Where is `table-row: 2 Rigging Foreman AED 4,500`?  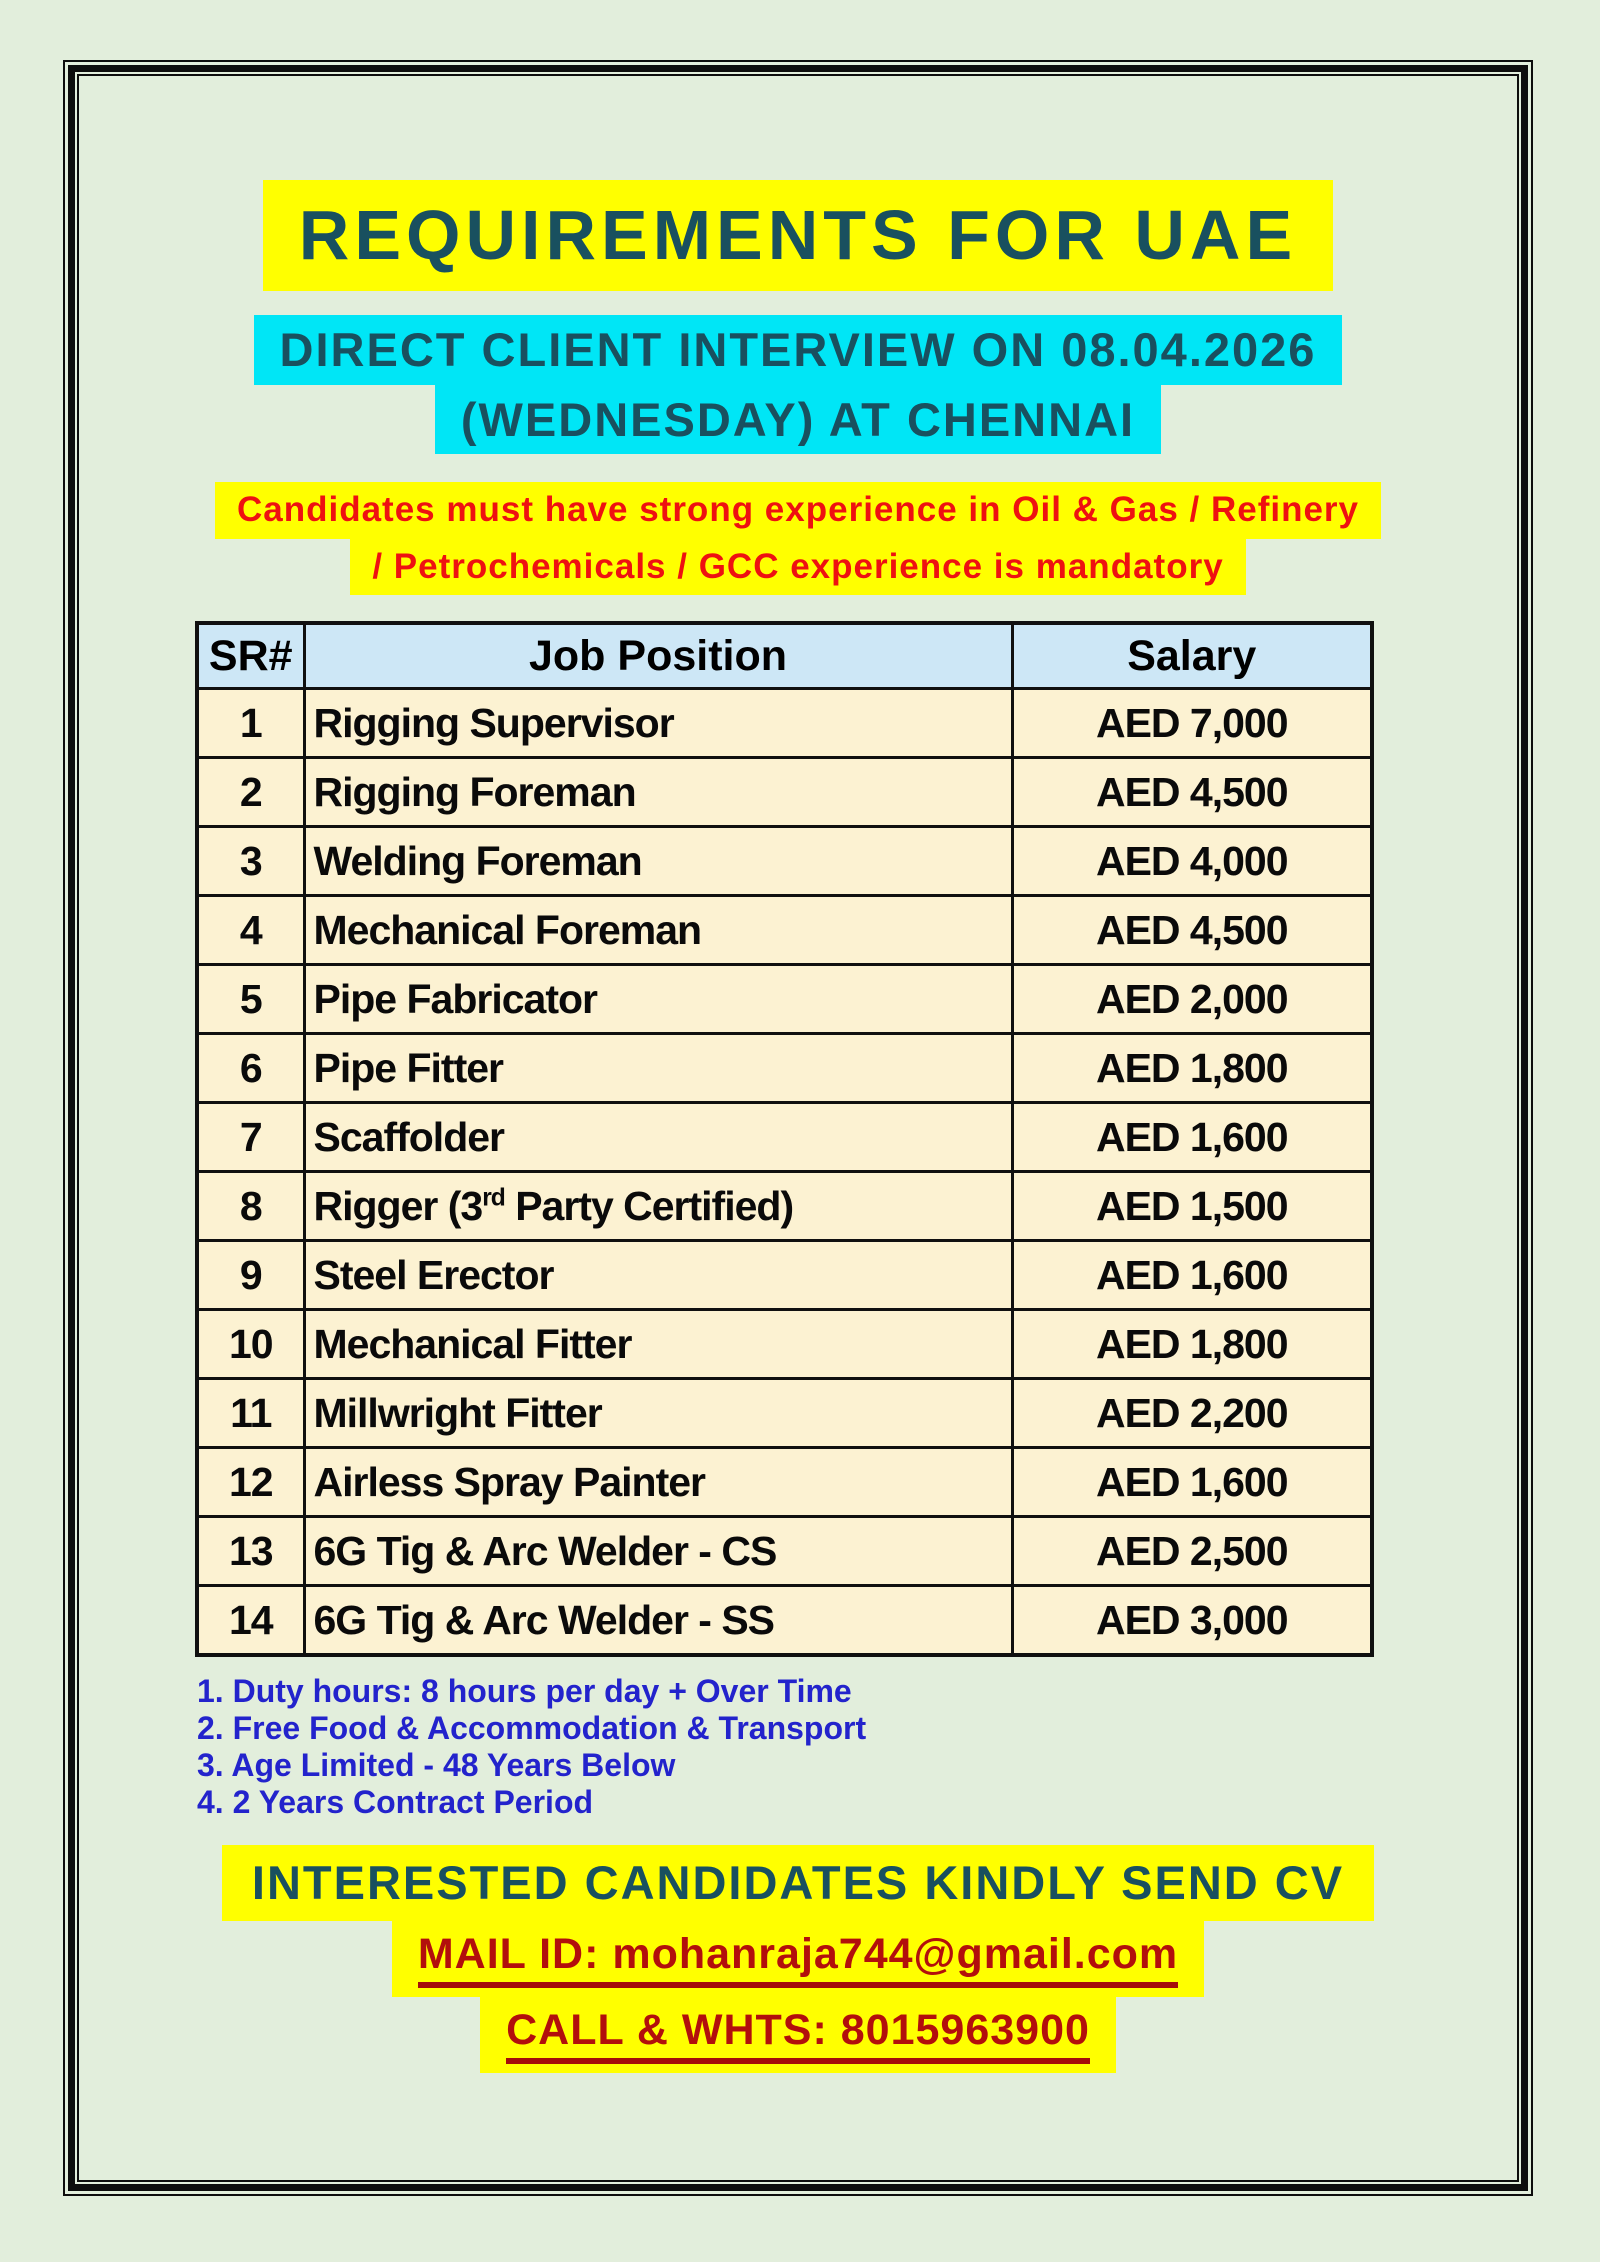 table-row: 2 Rigging Foreman AED 4,500 is located at coordinates (784, 792).